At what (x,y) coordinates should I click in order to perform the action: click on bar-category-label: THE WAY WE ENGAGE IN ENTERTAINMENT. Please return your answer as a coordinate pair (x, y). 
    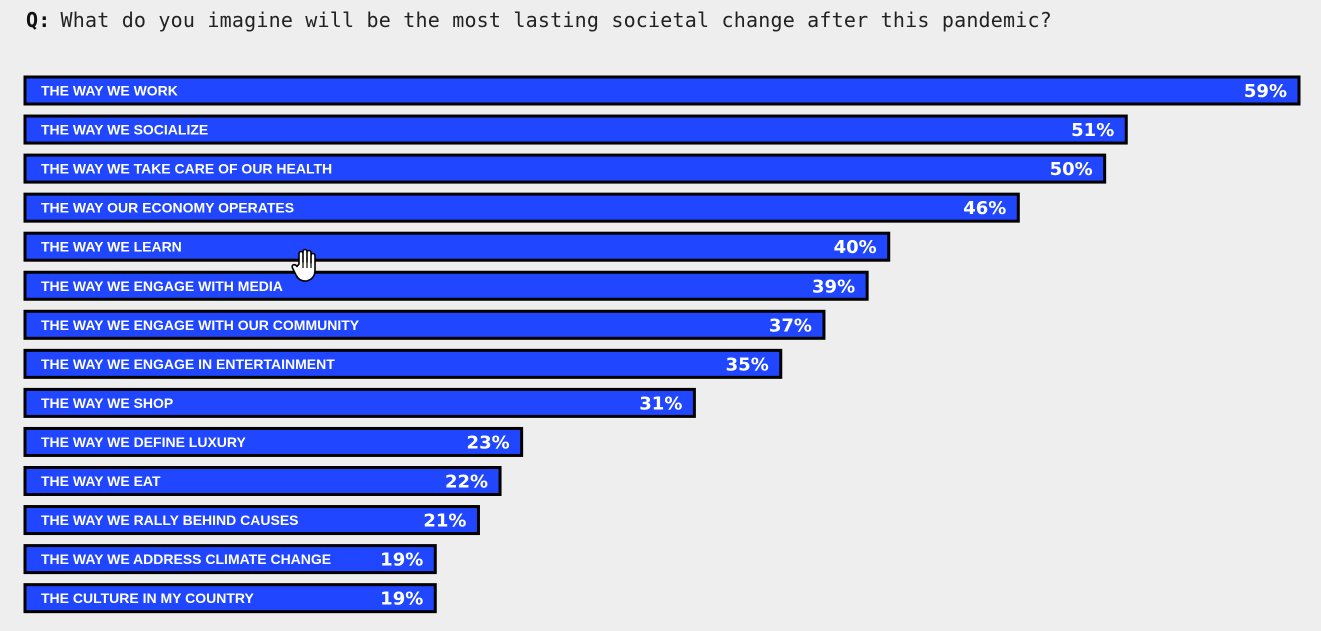
    Looking at the image, I should click on (188, 364).